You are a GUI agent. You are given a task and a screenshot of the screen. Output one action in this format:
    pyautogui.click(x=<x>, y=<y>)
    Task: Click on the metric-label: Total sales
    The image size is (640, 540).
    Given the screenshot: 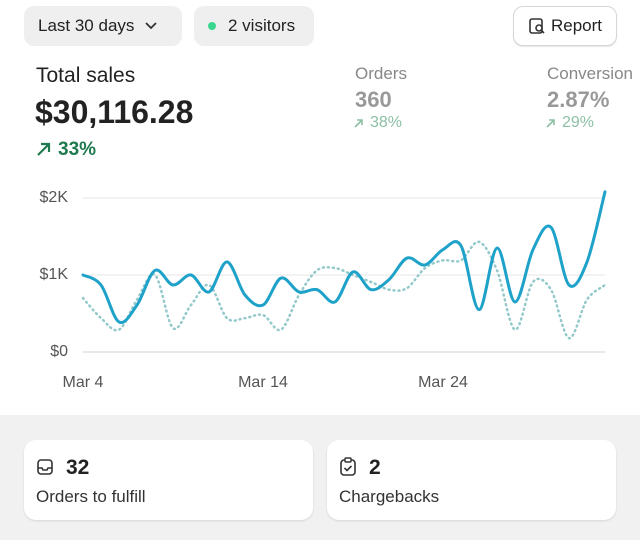 What is the action you would take?
    pyautogui.click(x=86, y=75)
    